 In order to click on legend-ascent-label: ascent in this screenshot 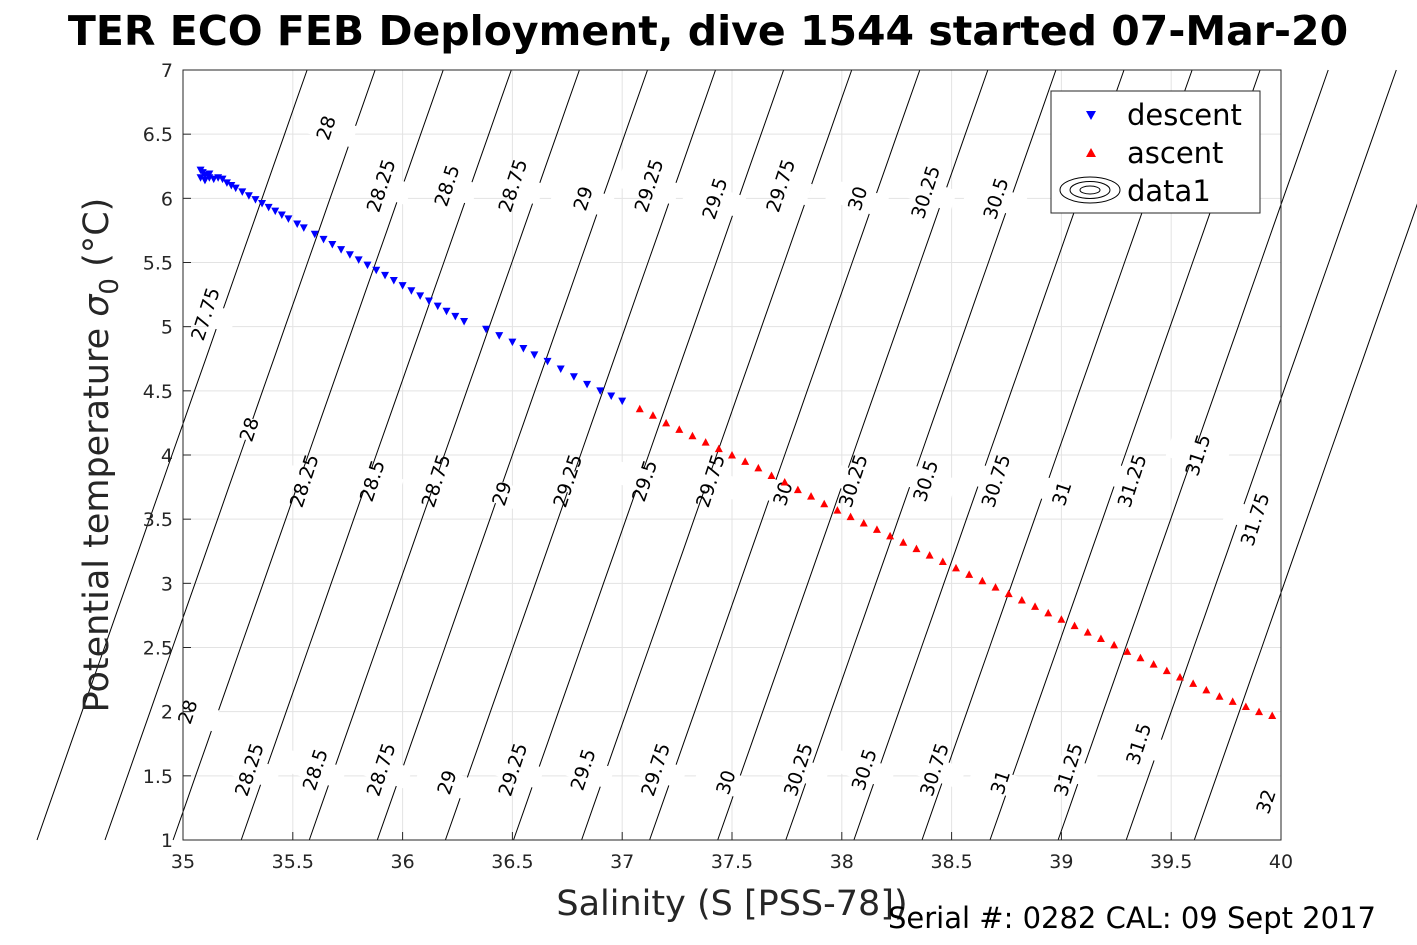, I will do `click(1175, 153)`.